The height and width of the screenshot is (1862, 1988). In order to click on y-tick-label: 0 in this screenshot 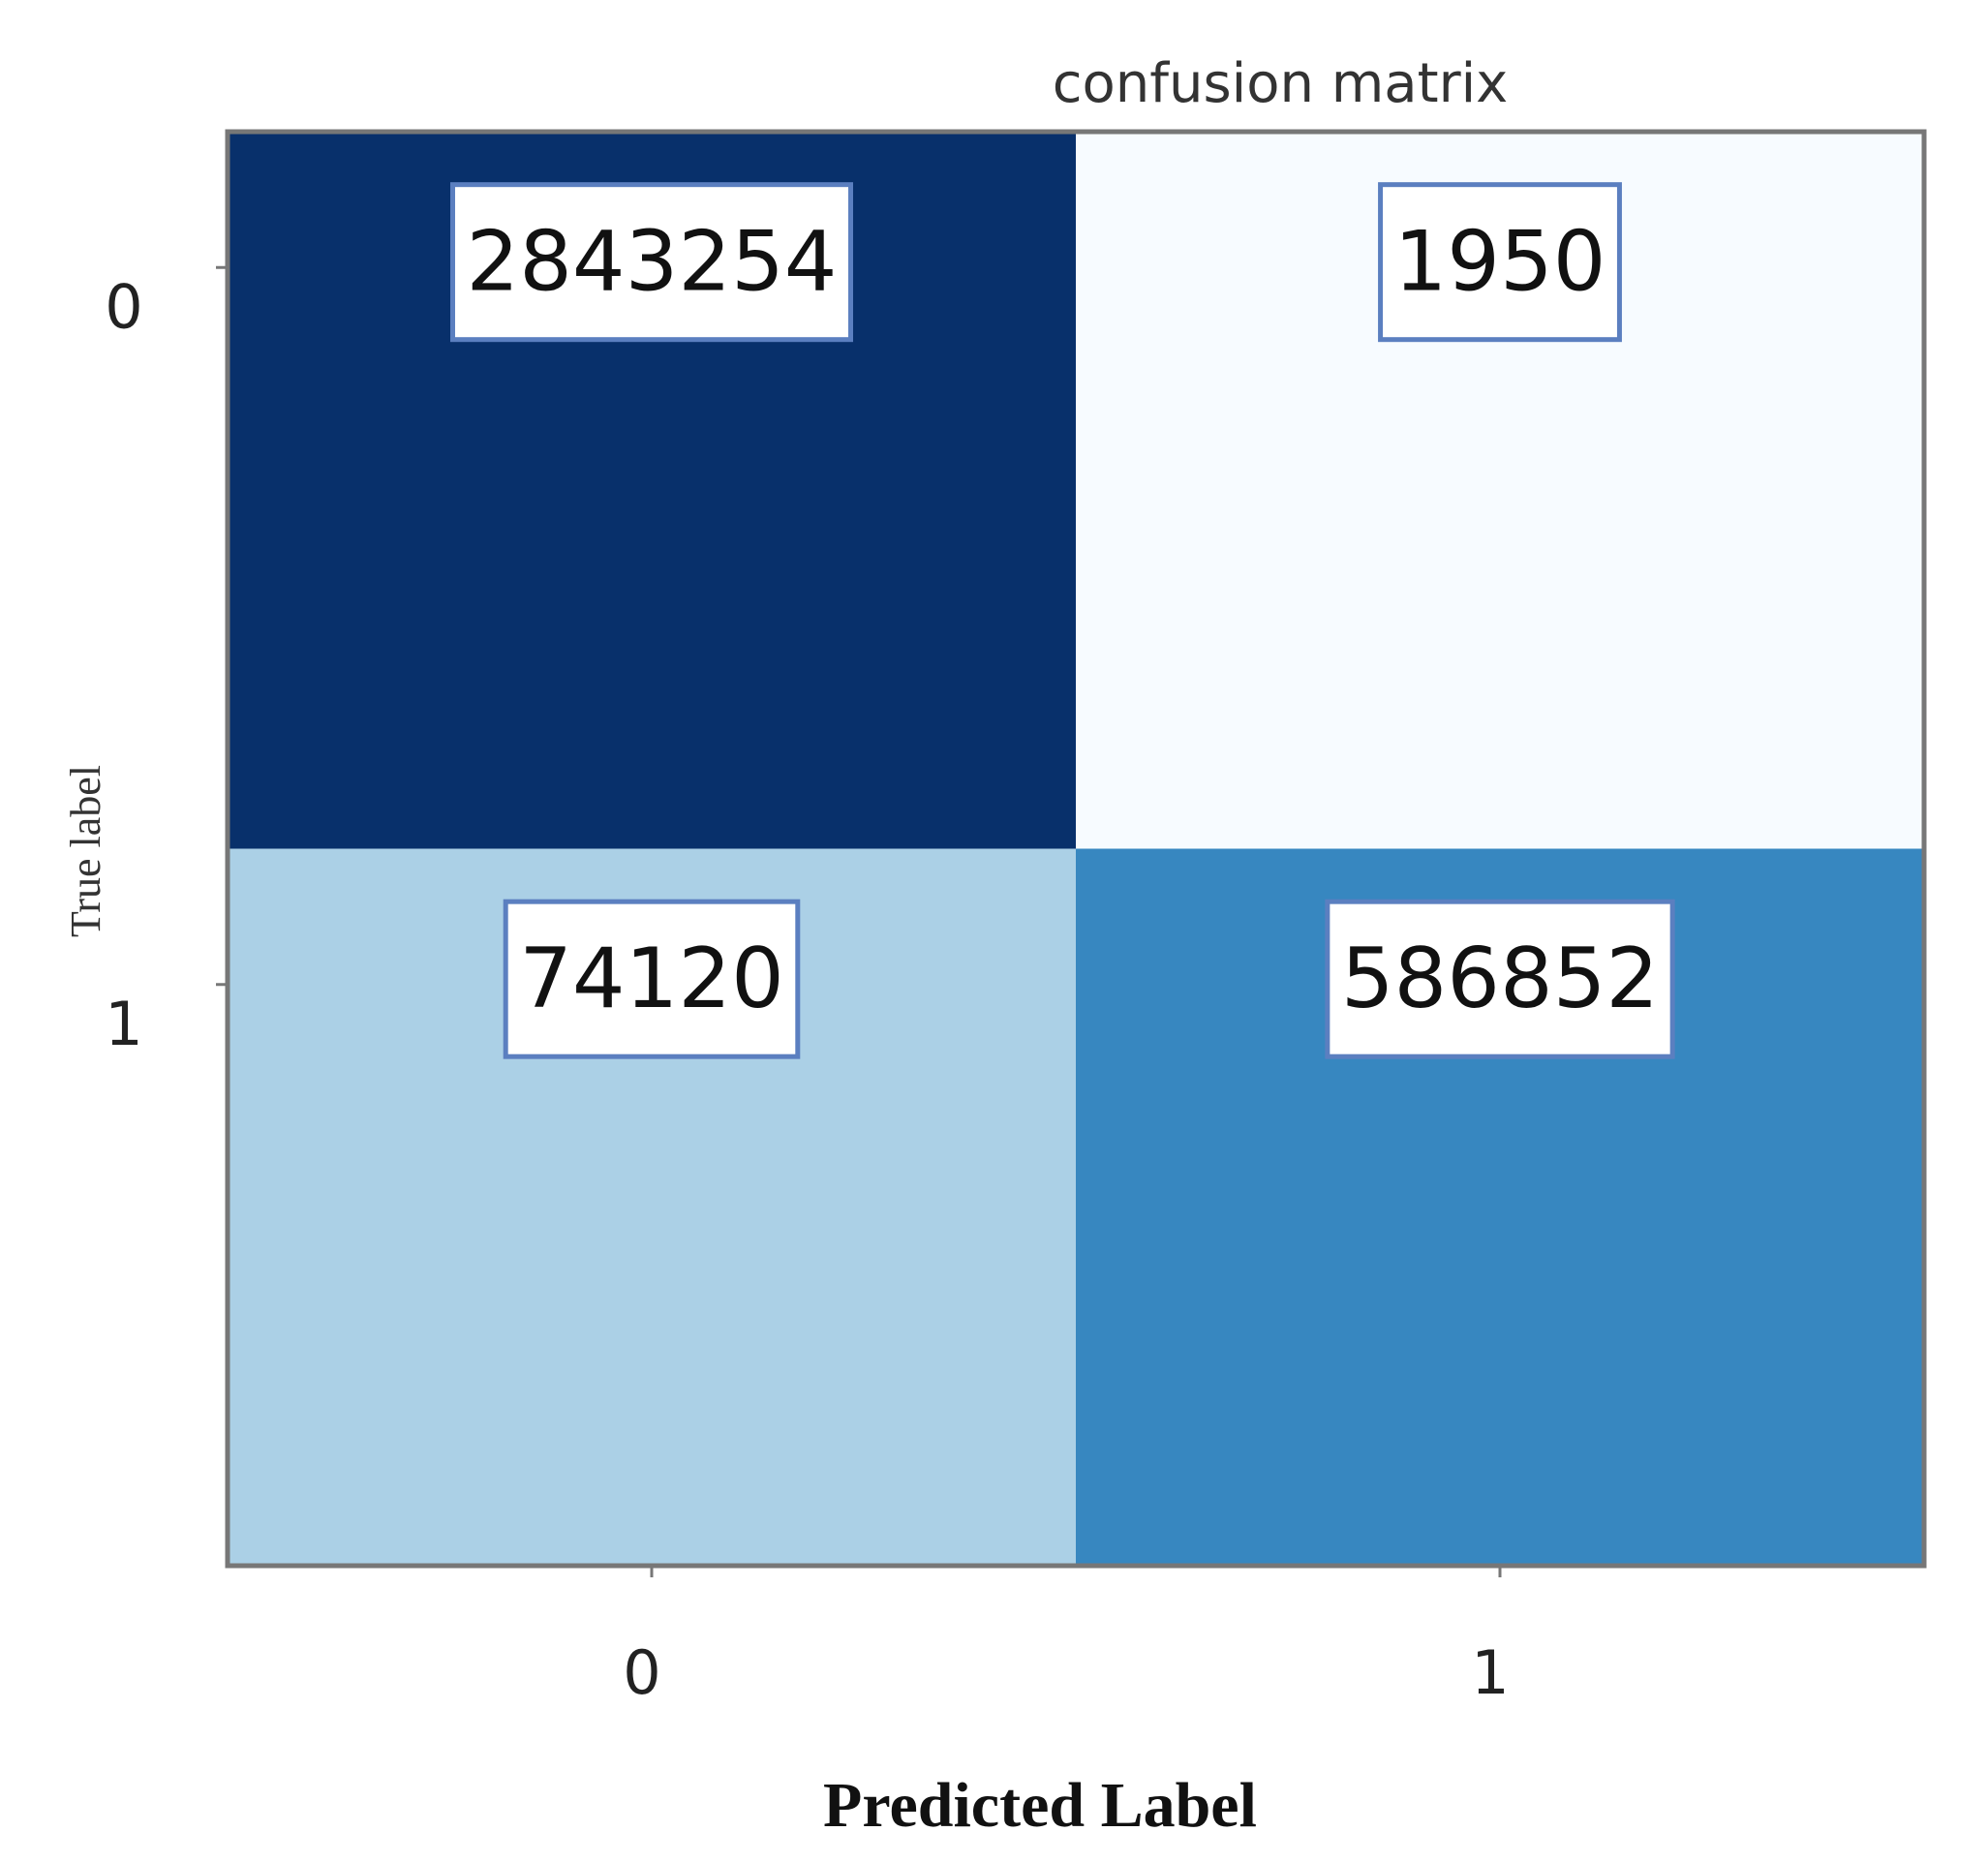, I will do `click(123, 307)`.